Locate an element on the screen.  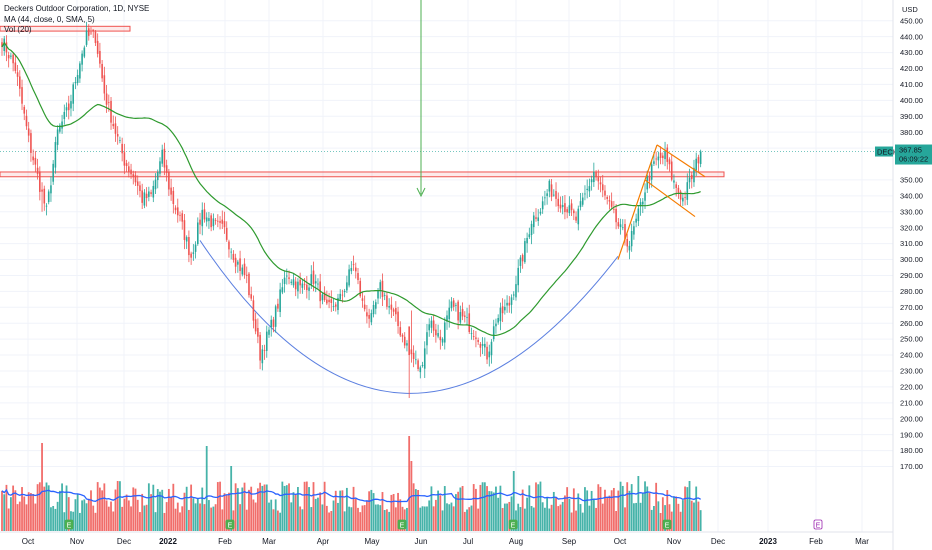
time-tick-label: Mar is located at coordinates (269, 541).